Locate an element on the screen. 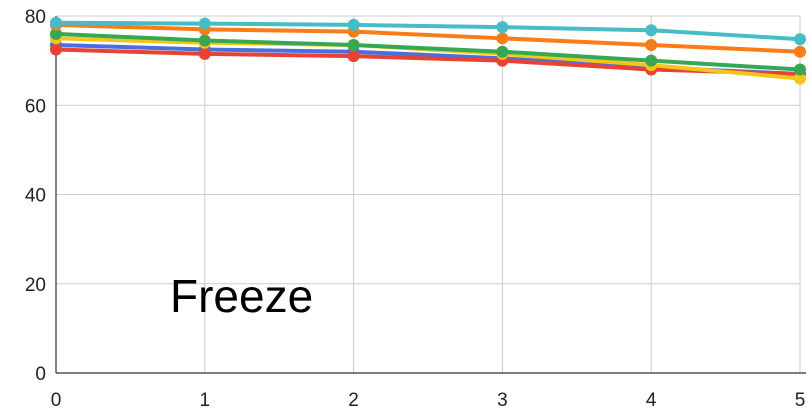  x-tick-label: 5 is located at coordinates (800, 400).